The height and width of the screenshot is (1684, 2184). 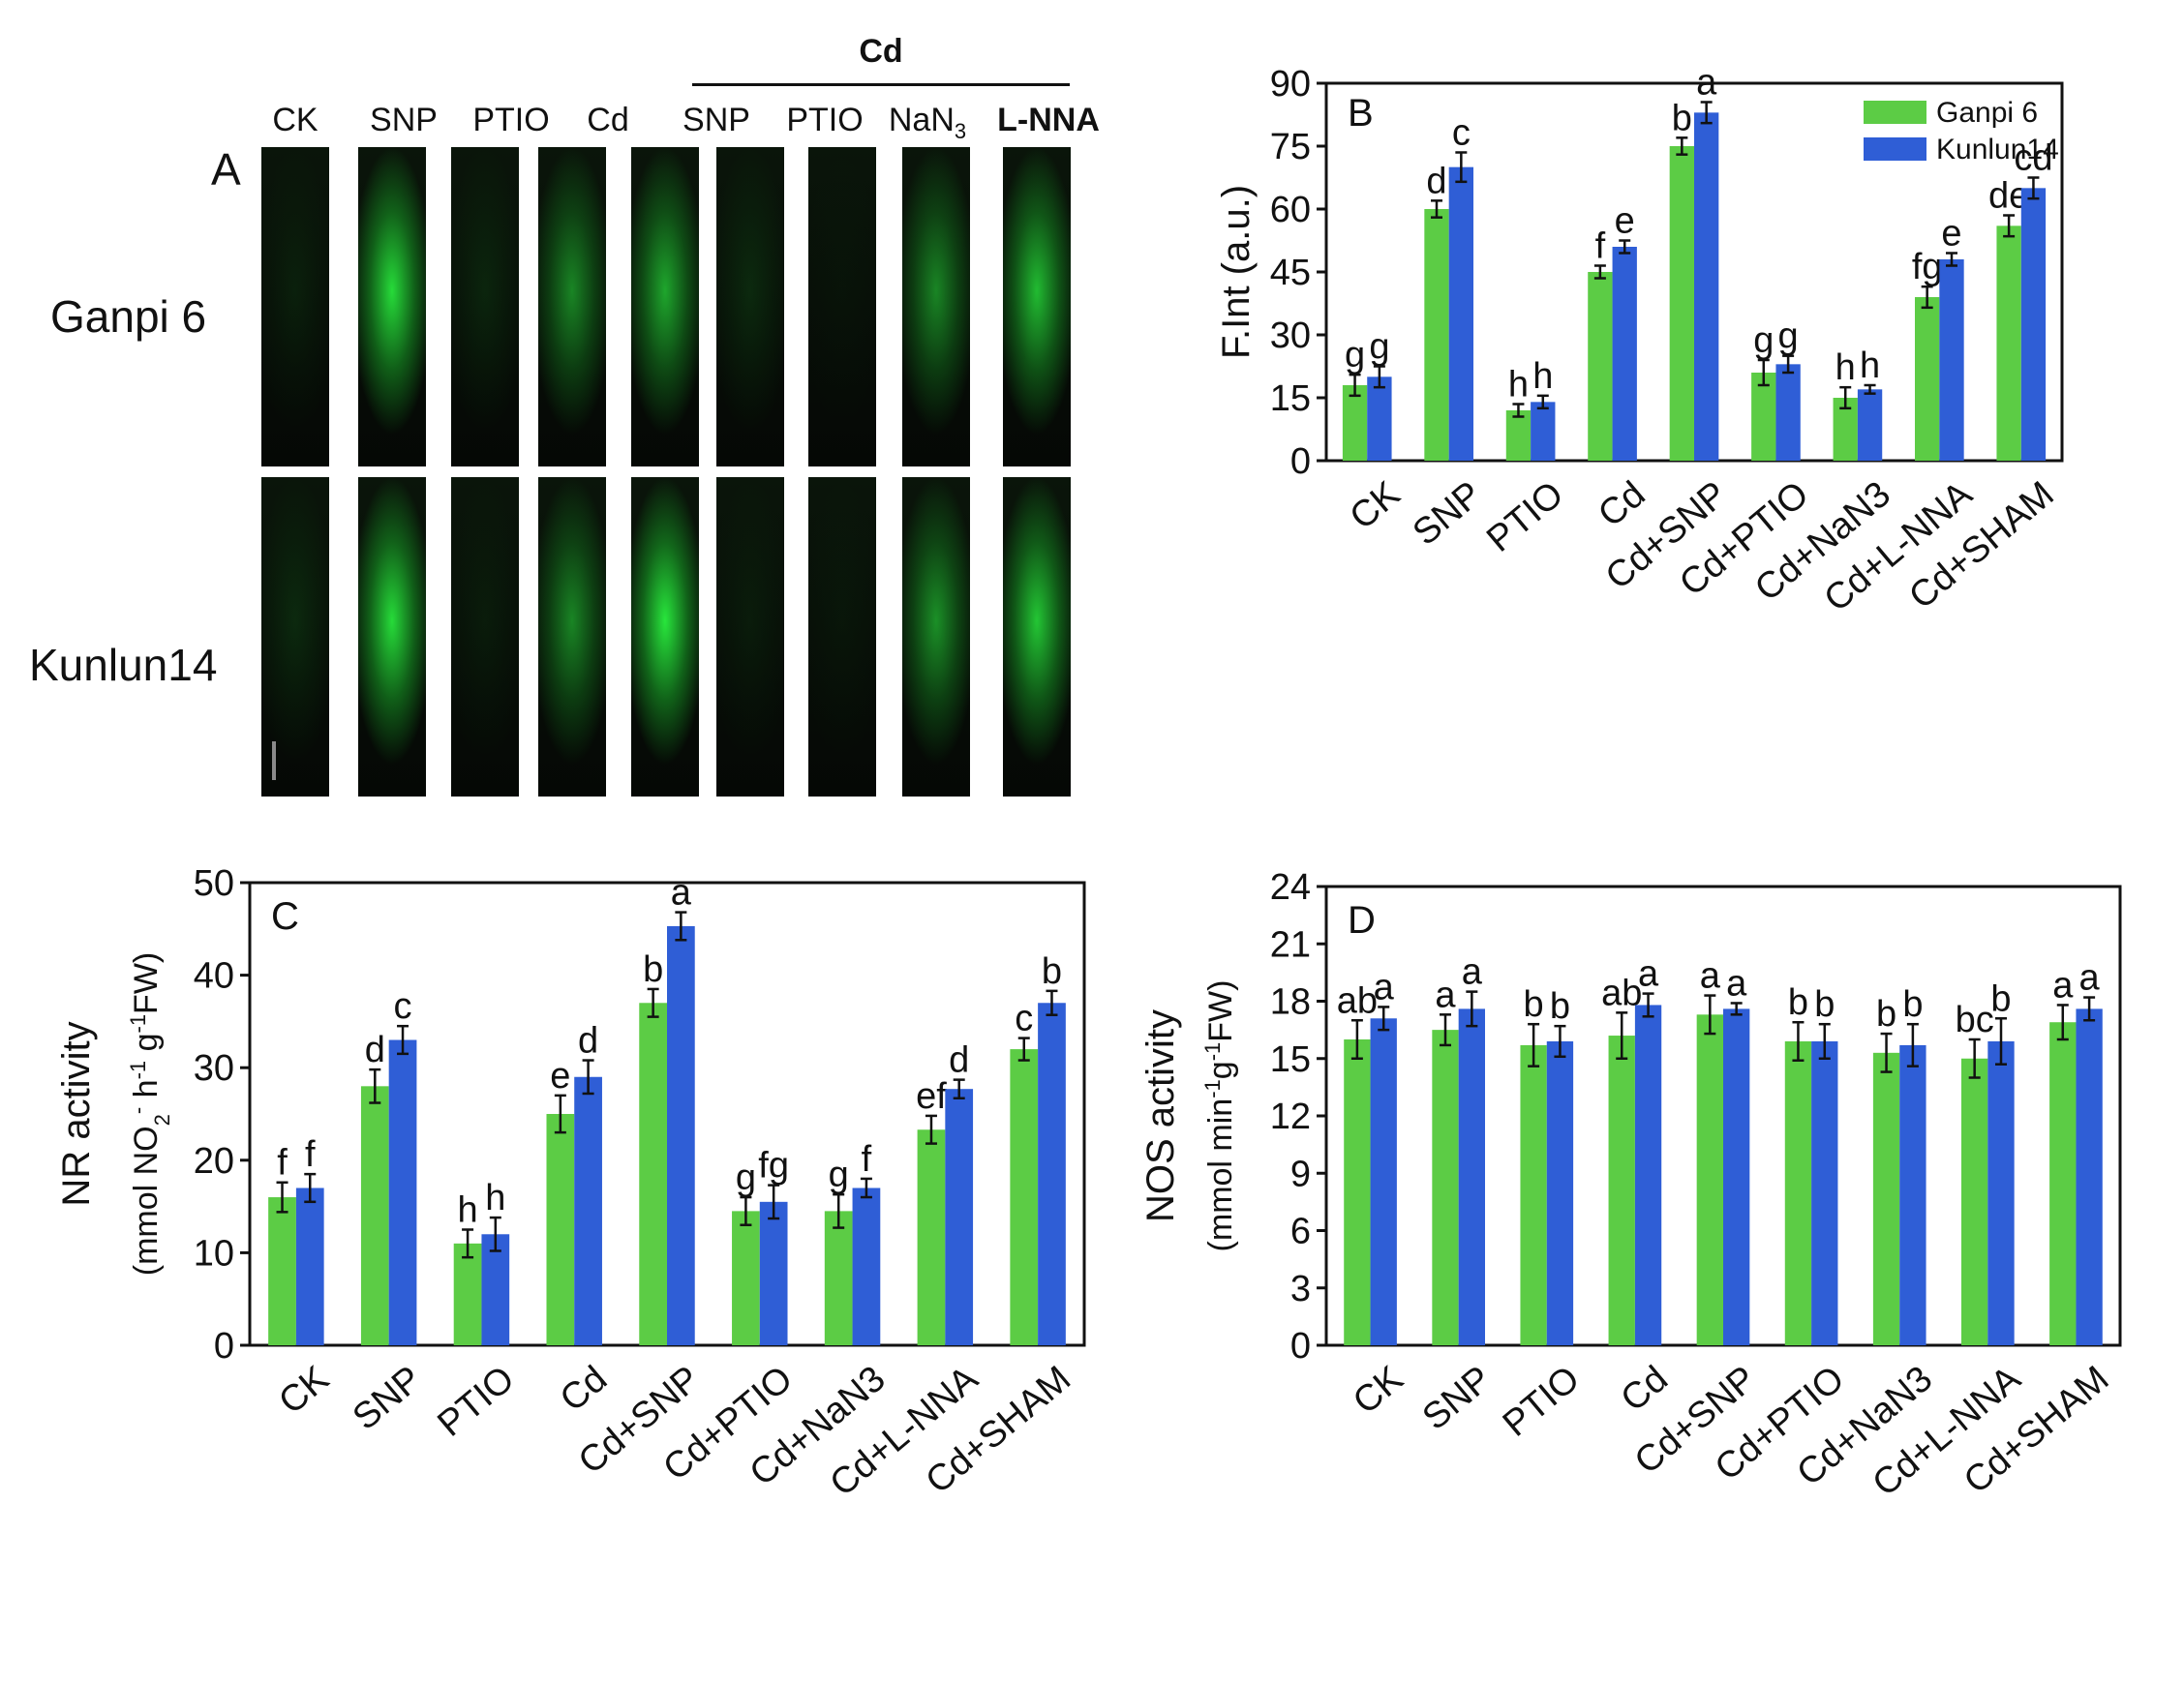 What do you see at coordinates (1290, 398) in the screenshot?
I see `y-tick-label: 15` at bounding box center [1290, 398].